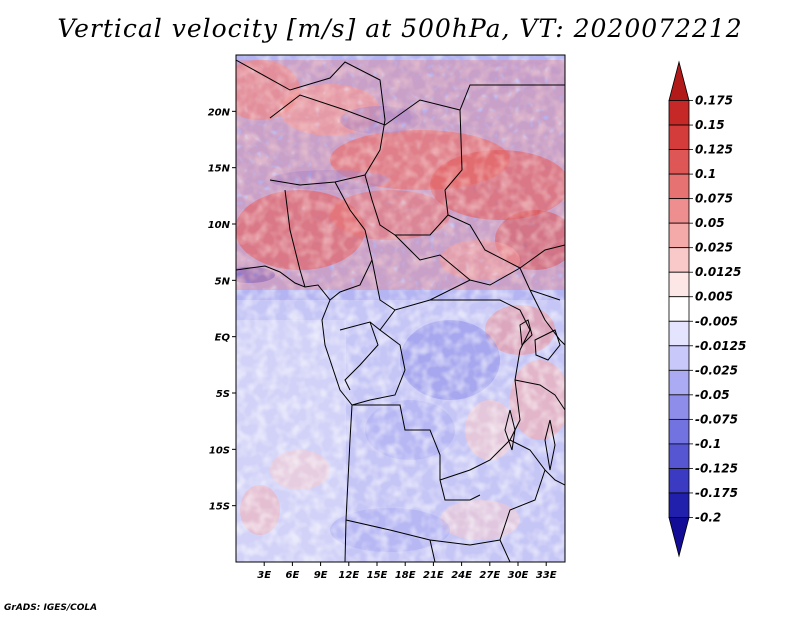 The image size is (800, 618). What do you see at coordinates (714, 150) in the screenshot?
I see `colorbar-level-label: 0.125` at bounding box center [714, 150].